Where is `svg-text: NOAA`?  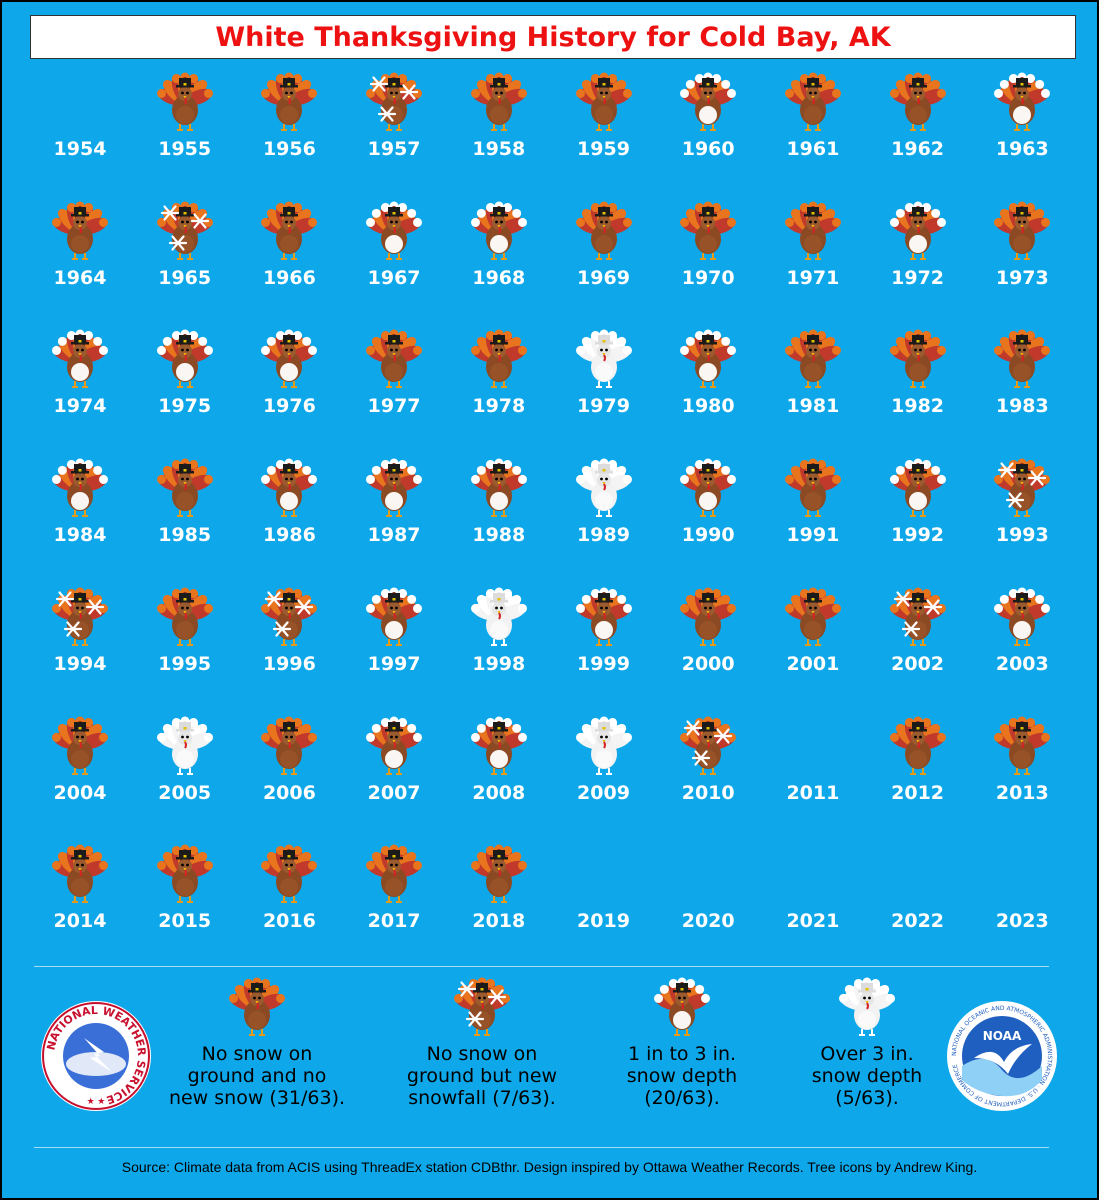
svg-text: NOAA is located at coordinates (1002, 1036).